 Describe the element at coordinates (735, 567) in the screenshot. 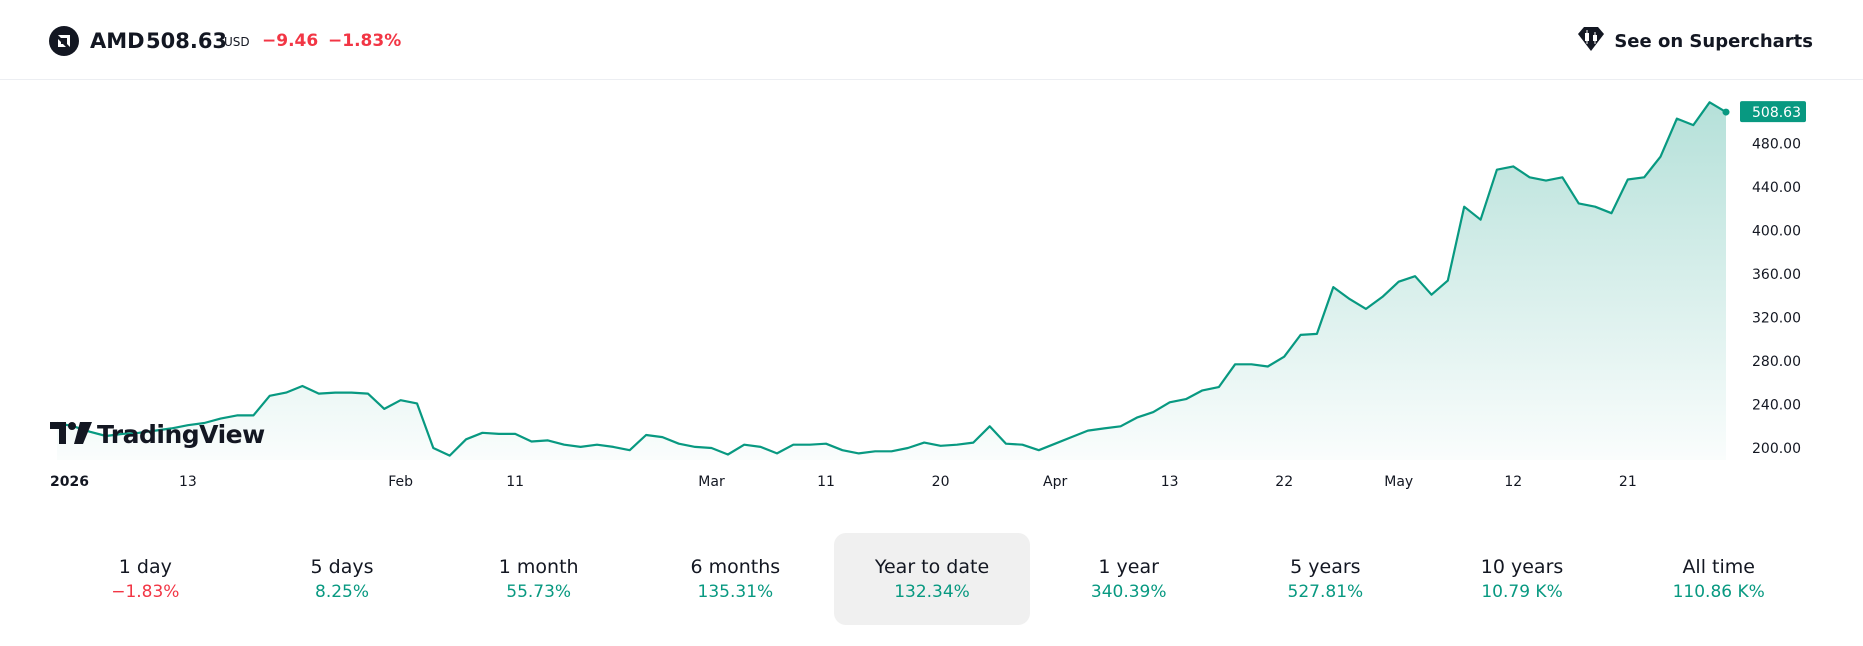

I see `period-label: 6 months` at that location.